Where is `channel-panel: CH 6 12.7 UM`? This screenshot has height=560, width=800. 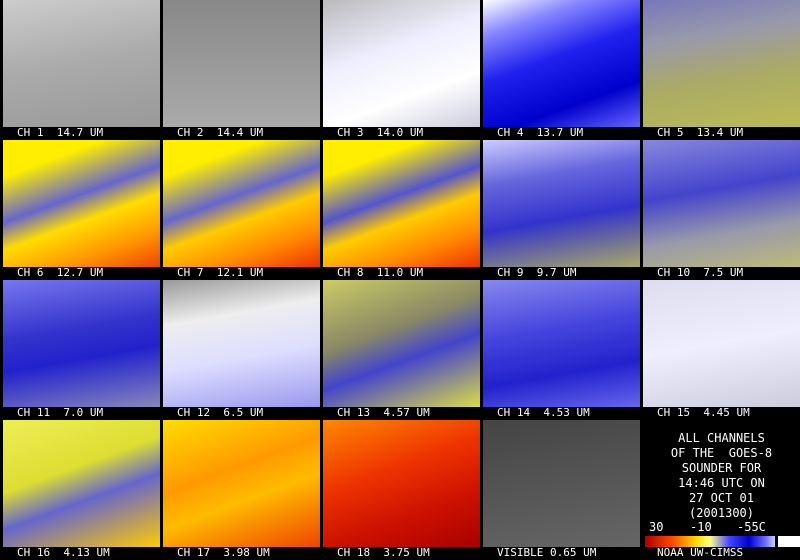
channel-panel: CH 6 12.7 UM is located at coordinates (81, 210).